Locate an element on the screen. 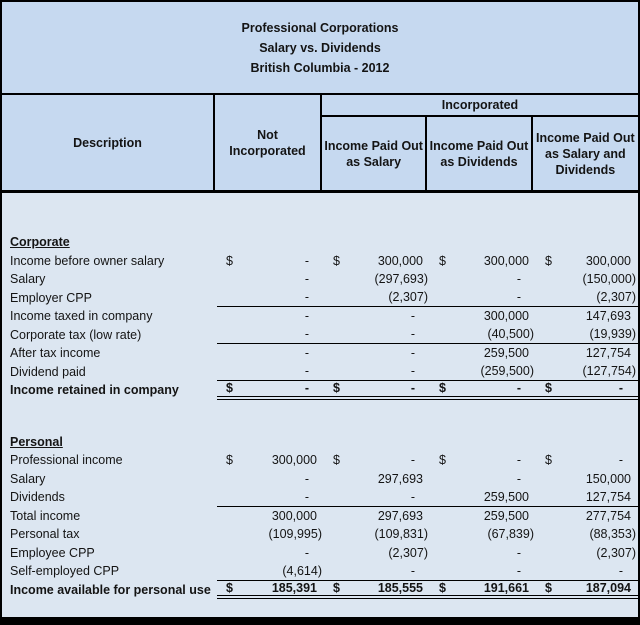  value-cell: 297,693 is located at coordinates (377, 516).